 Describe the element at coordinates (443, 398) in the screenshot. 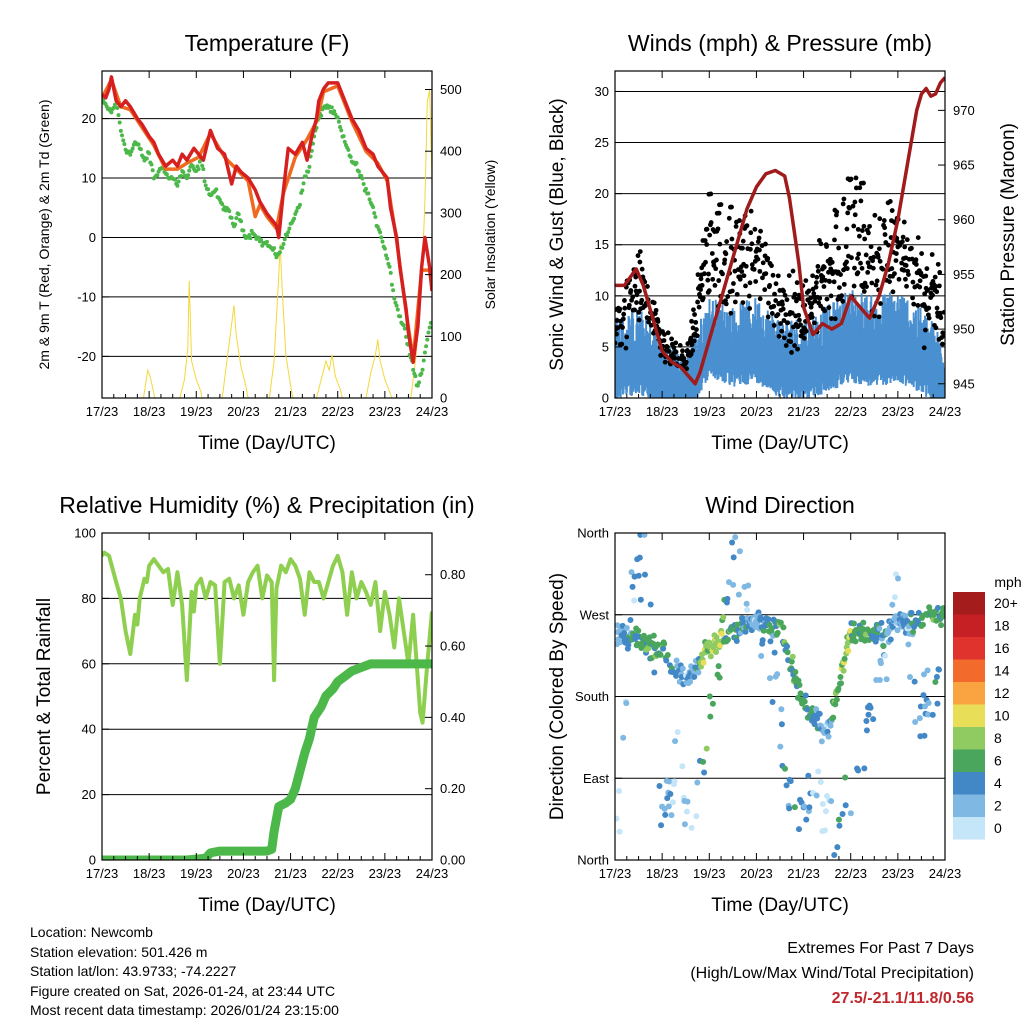

I see `y-right-tick-label: 0` at that location.